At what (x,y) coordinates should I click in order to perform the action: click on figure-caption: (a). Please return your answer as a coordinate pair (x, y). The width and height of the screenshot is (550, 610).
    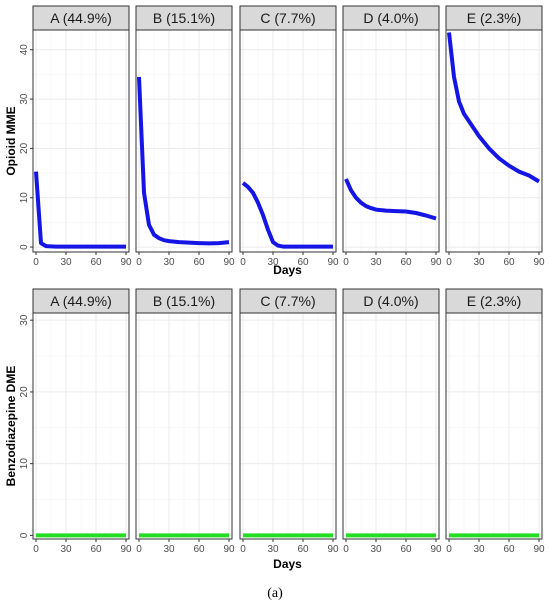
    Looking at the image, I should click on (275, 593).